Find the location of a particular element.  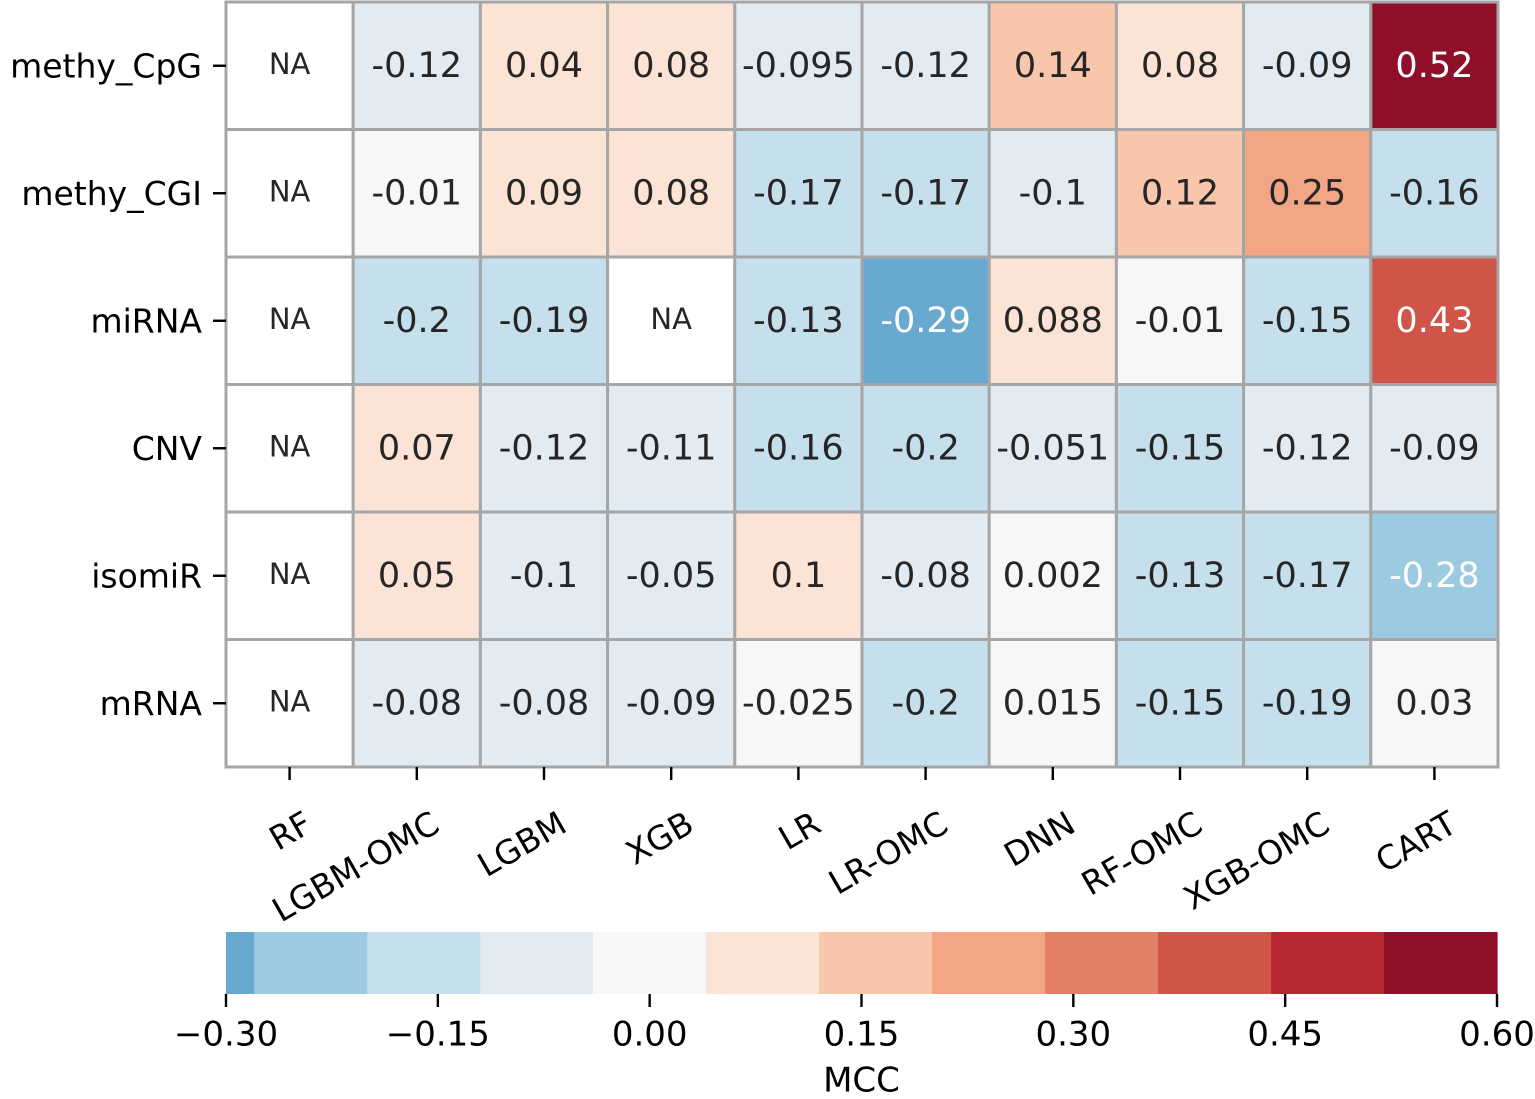

colorbar: −0.30 −0.15 0.00 0.15 0.30 0.45 0.60 MCC is located at coordinates (854, 1015).